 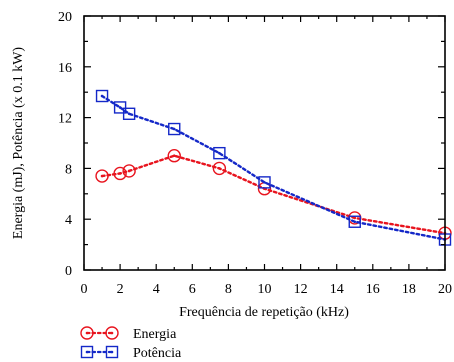 I want to click on potencia-legend-marker-right, so click(x=112, y=352).